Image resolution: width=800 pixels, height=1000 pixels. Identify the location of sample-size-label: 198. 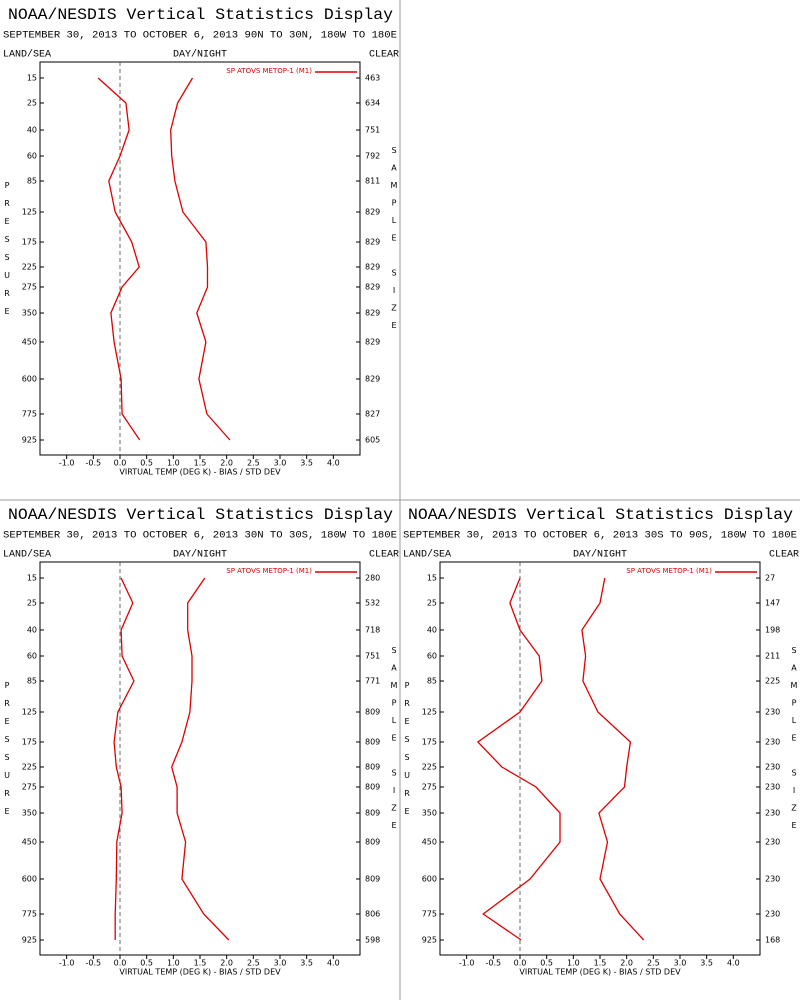
(772, 630).